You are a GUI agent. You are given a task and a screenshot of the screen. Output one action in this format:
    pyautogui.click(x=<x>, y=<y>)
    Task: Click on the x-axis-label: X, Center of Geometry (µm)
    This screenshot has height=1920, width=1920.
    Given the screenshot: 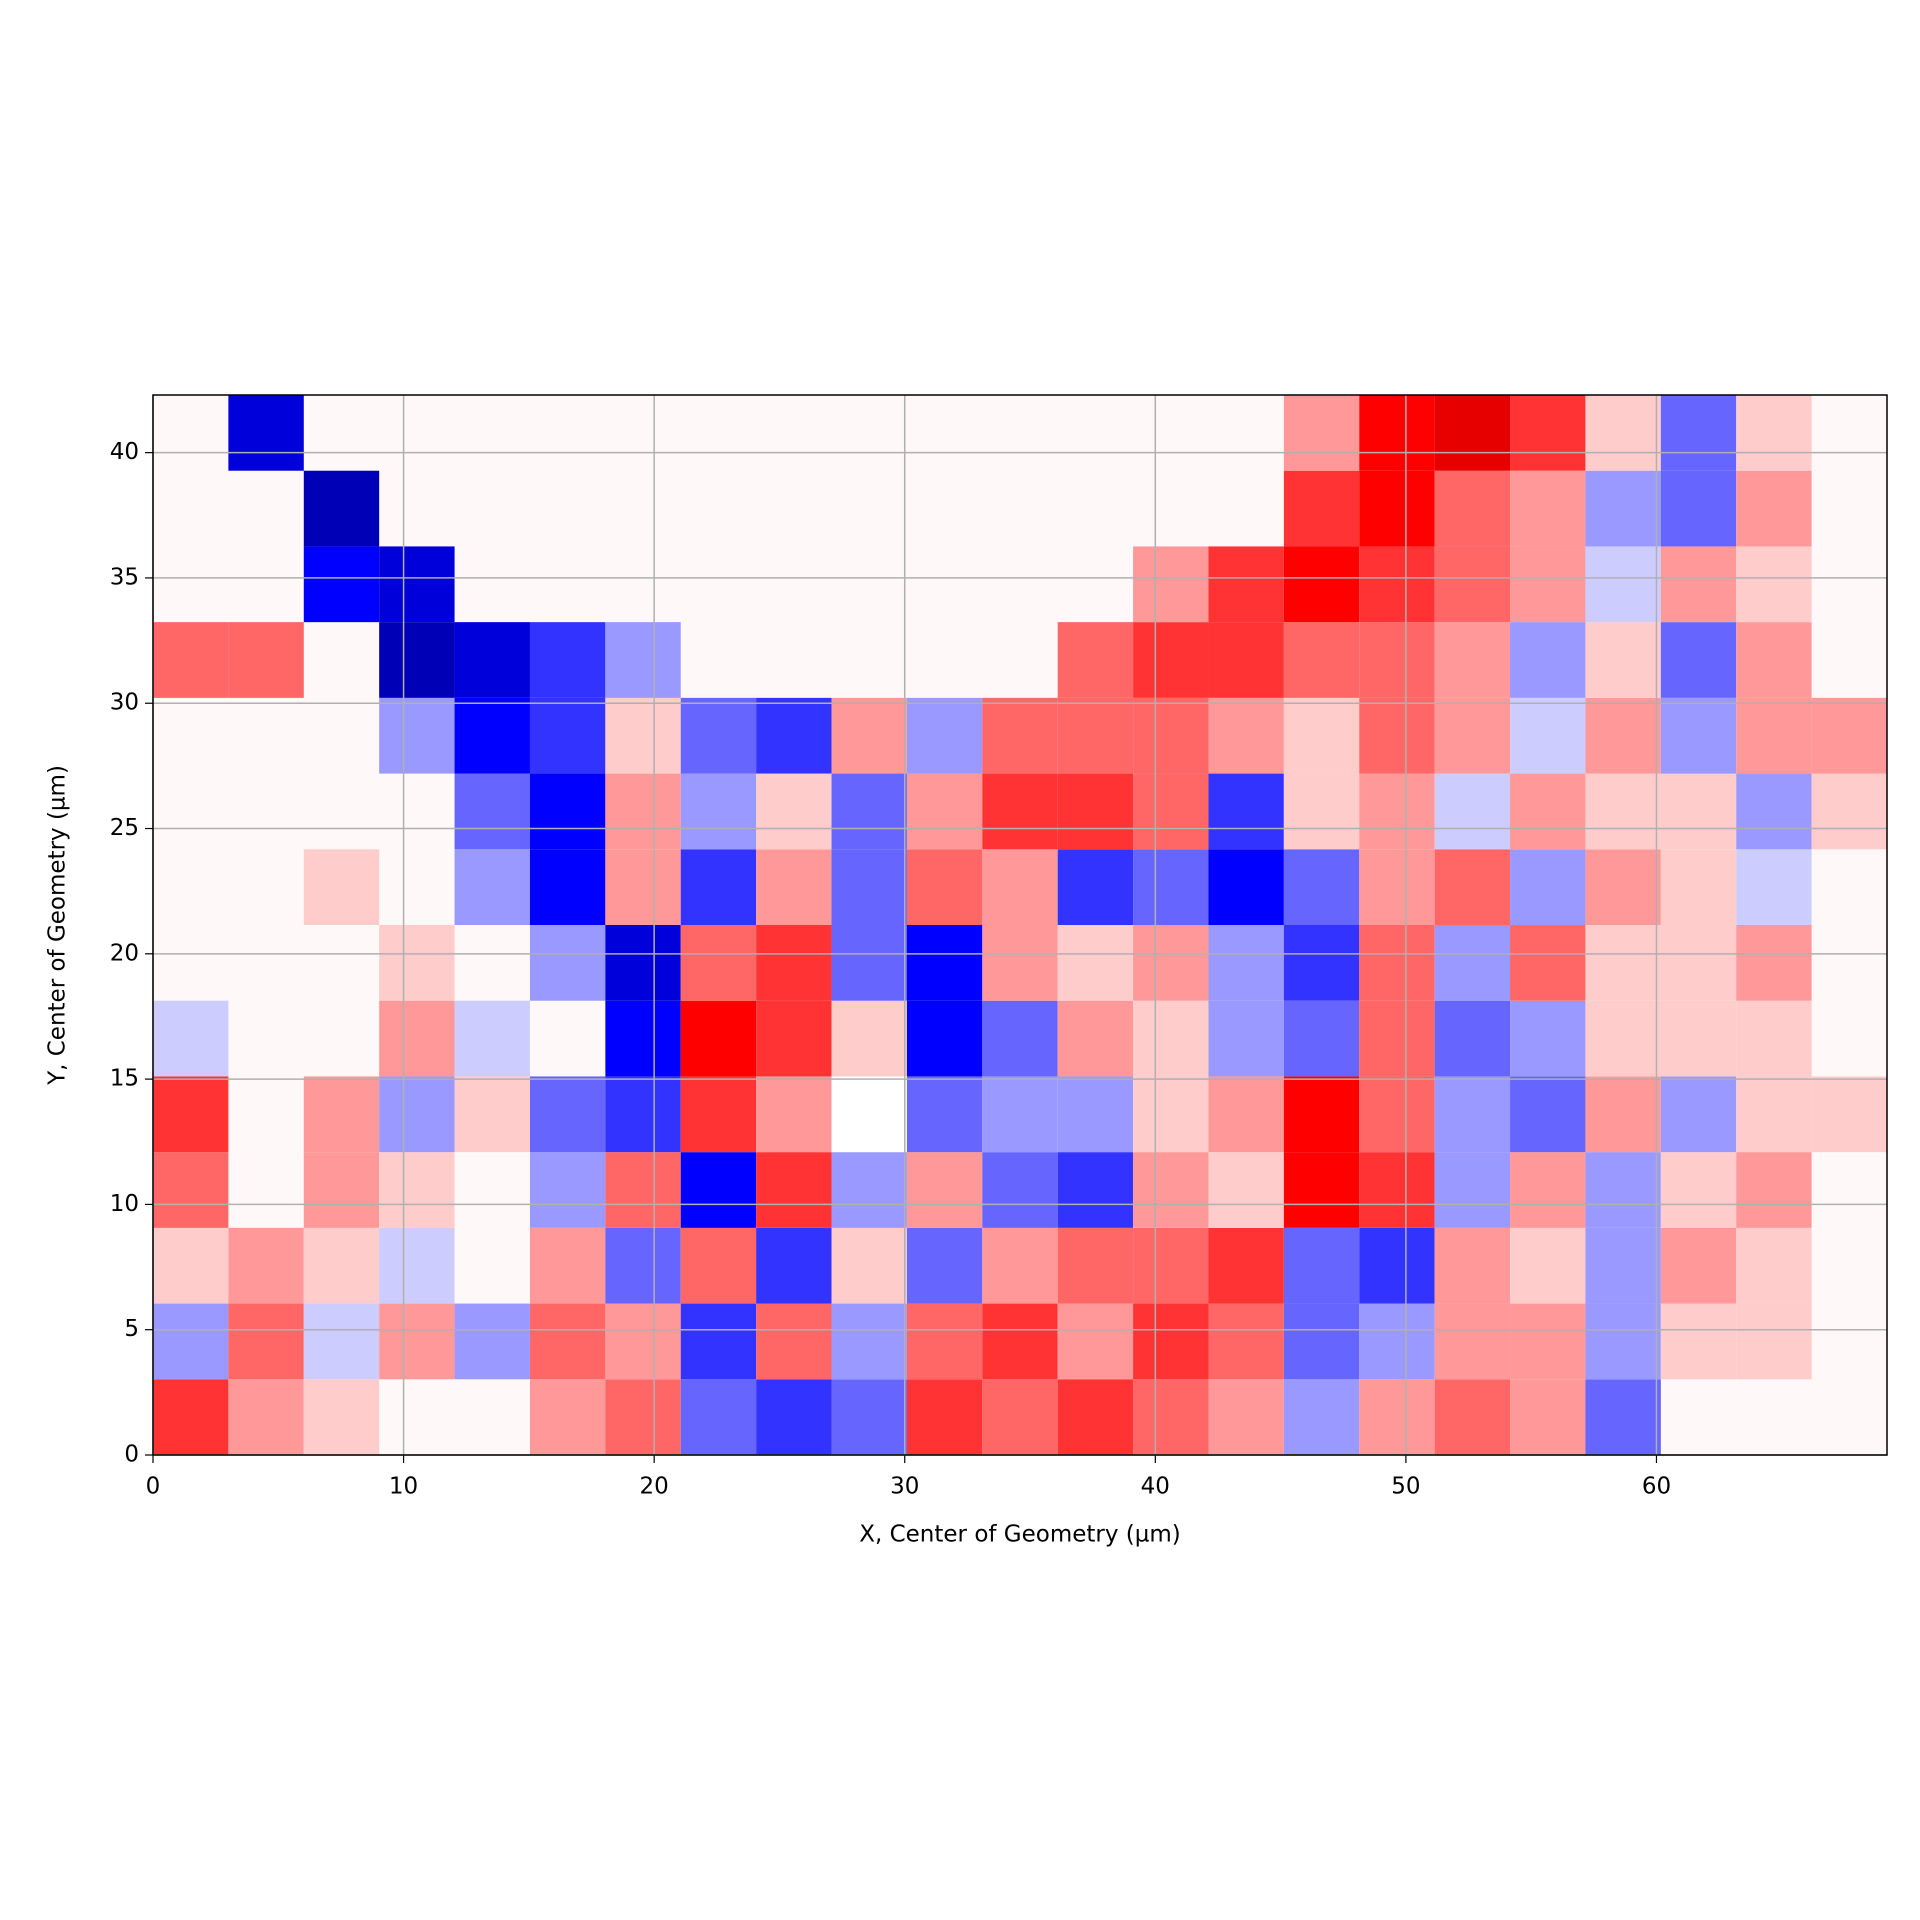 What is the action you would take?
    pyautogui.click(x=1020, y=1535)
    